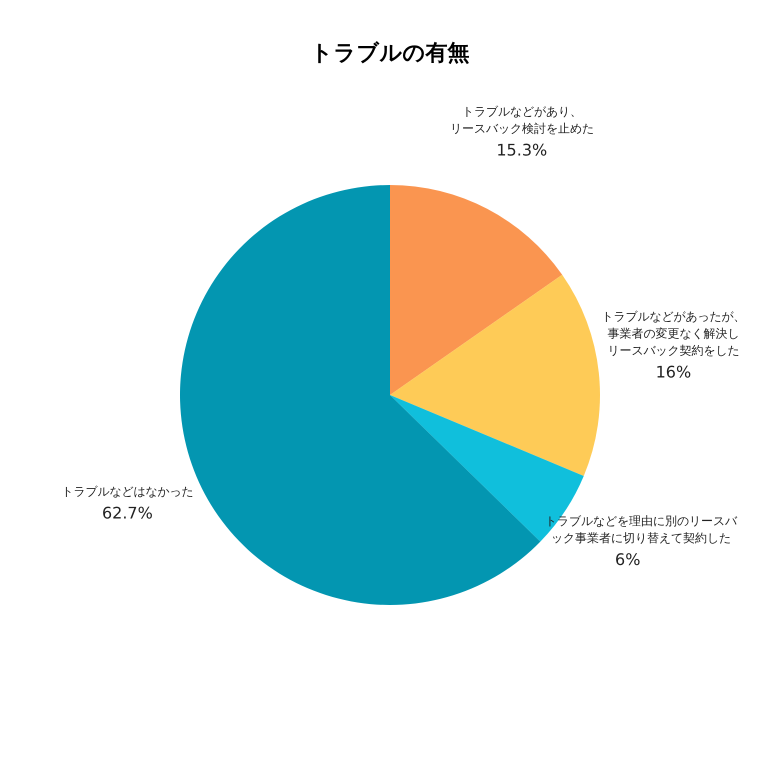  What do you see at coordinates (641, 530) in the screenshot?
I see `slice-label: トラブルなどを理由に別のリースバック事業者に切り替えて契約した` at bounding box center [641, 530].